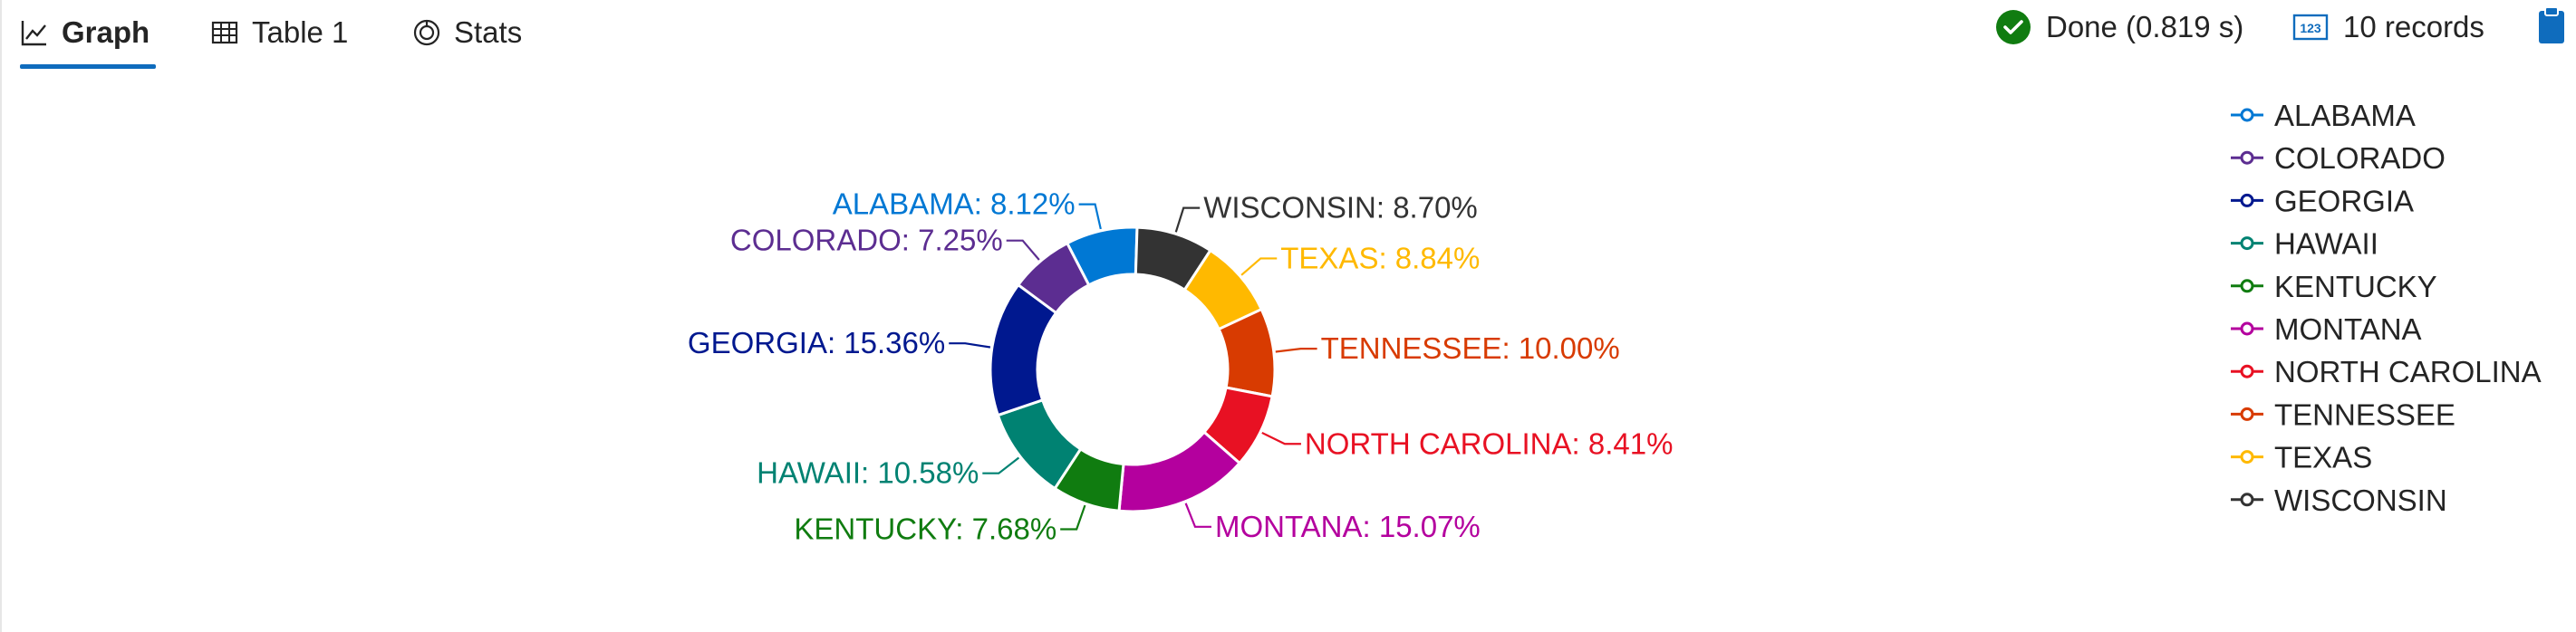  Describe the element at coordinates (1380, 257) in the screenshot. I see `data-label-texas: TEXAS: 8.84%` at that location.